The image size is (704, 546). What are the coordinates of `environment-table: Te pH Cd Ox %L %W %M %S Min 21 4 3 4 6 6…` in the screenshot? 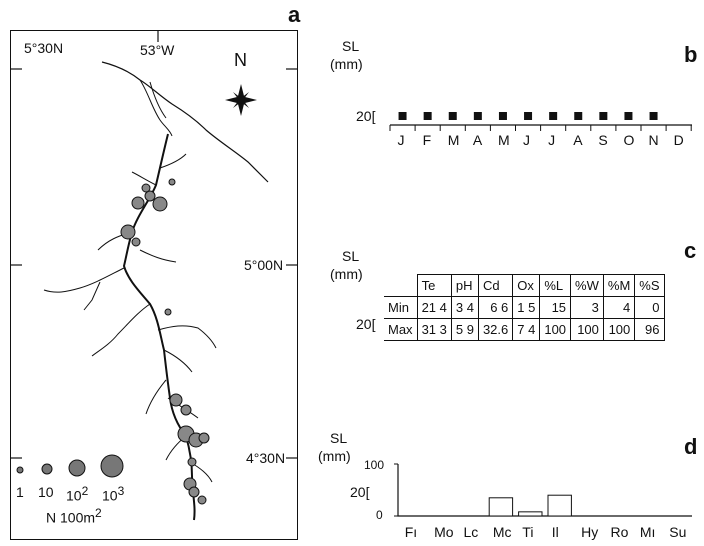 It's located at (524, 307).